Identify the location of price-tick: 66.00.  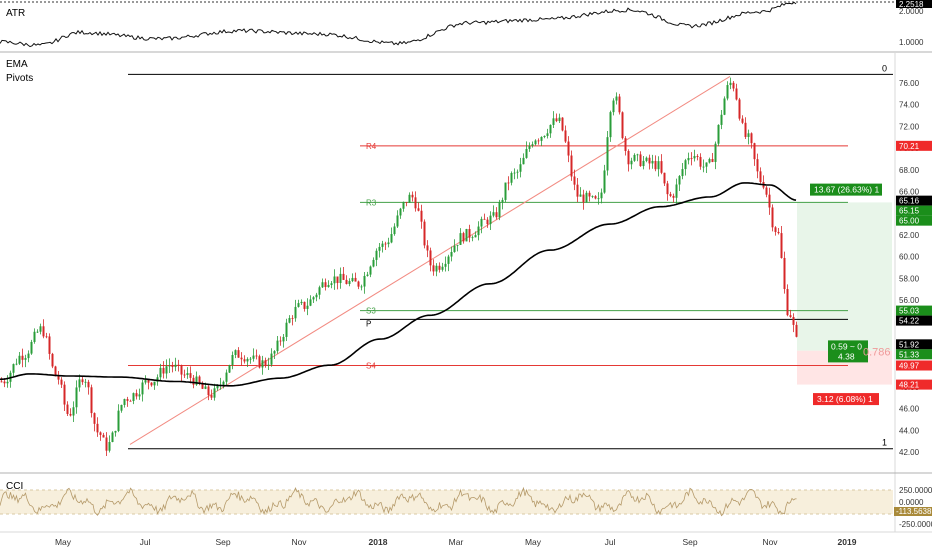
(909, 192).